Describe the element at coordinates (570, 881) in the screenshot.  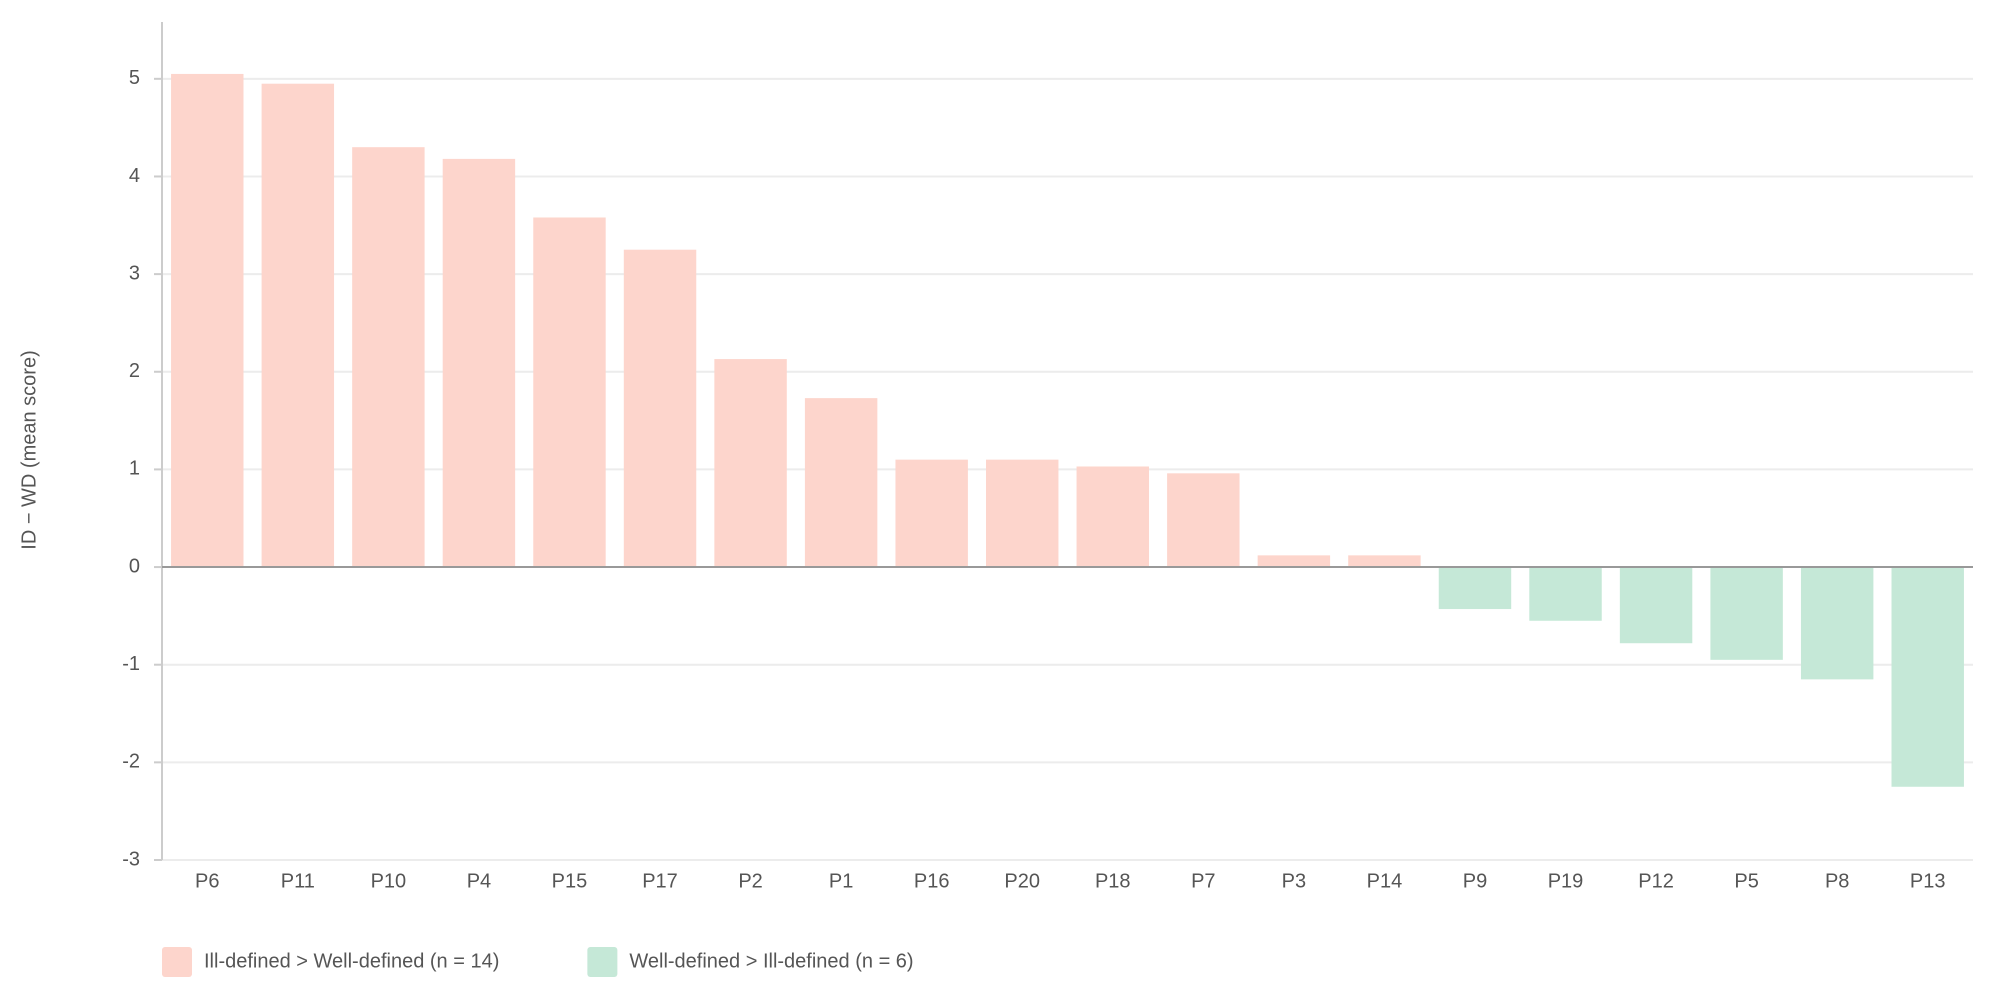
I see `x-tick-label: P15` at that location.